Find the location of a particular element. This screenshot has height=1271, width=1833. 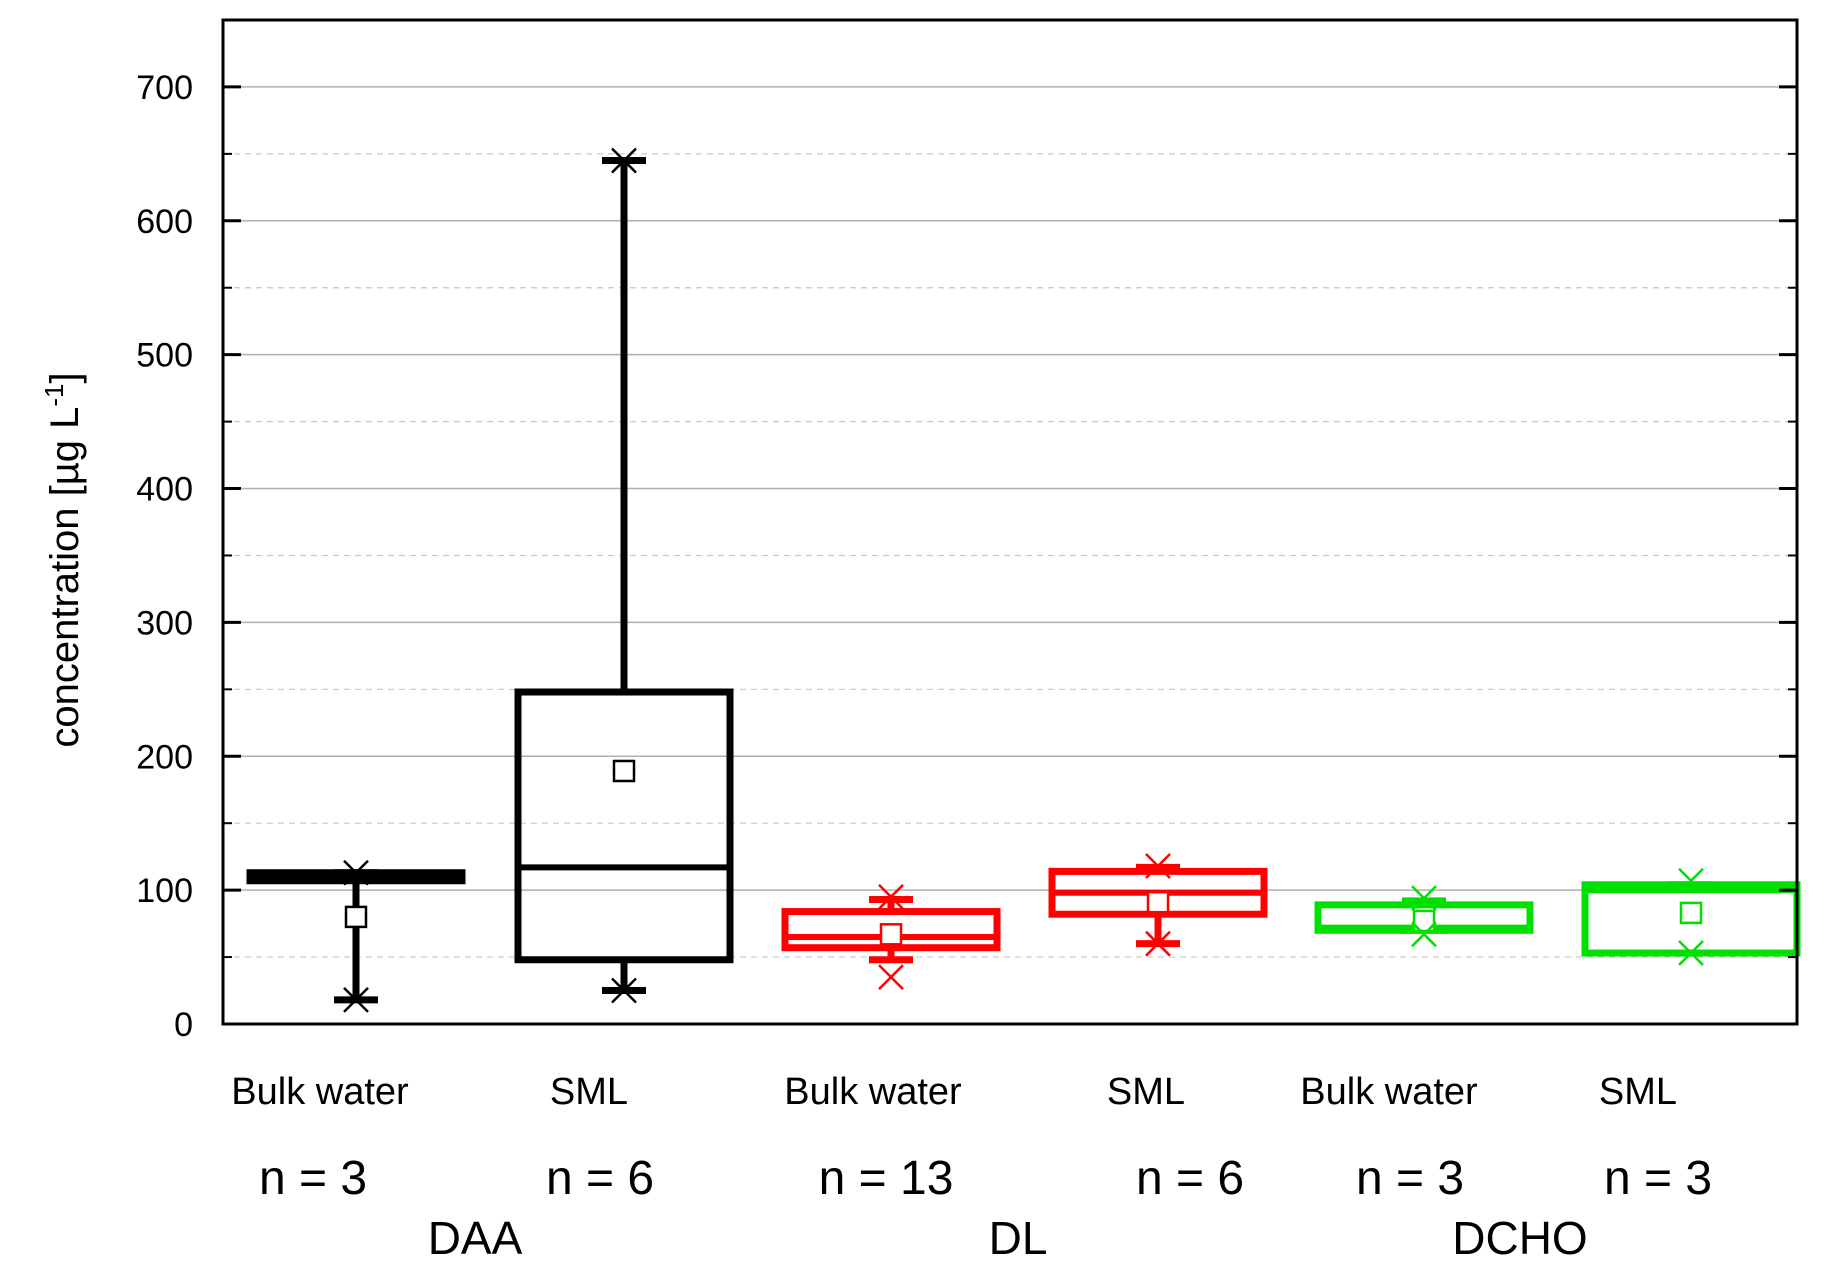

y-axis-label-superscript: -1 is located at coordinates (54, 394).